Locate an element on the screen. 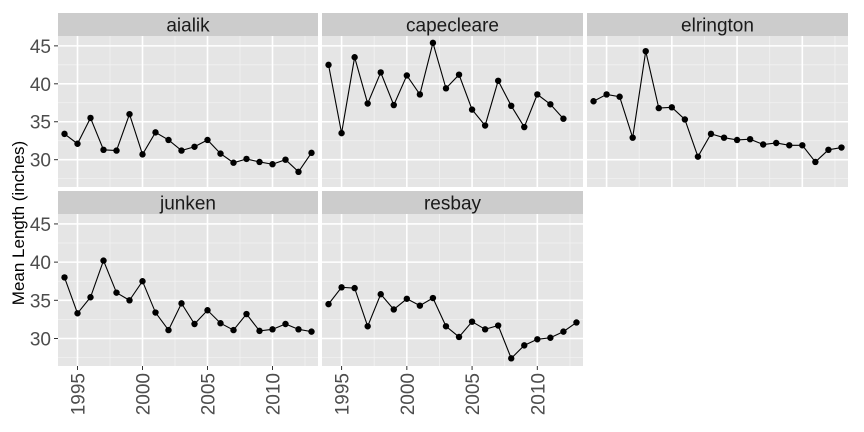 This screenshot has height=432, width=864. strip-label-junken: junken is located at coordinates (187, 204).